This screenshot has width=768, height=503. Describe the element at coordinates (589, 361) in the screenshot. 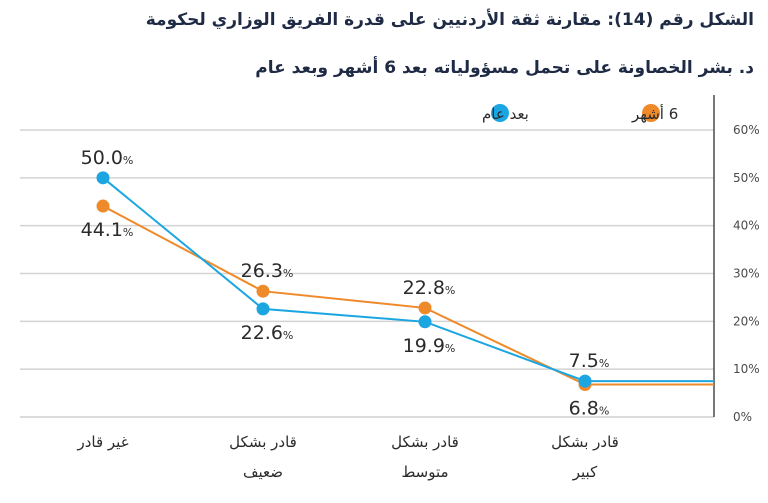

I see `data-label: 7.5%` at that location.